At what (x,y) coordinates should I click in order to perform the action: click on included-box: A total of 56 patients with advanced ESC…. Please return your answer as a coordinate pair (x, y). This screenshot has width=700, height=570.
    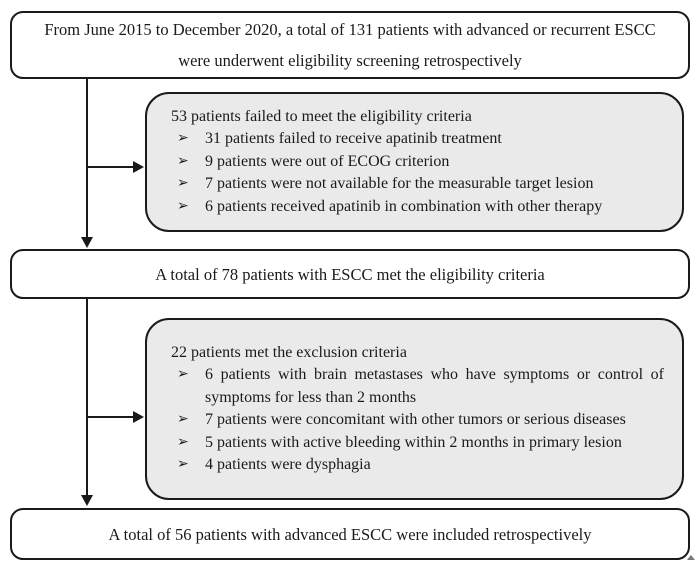
    Looking at the image, I should click on (350, 534).